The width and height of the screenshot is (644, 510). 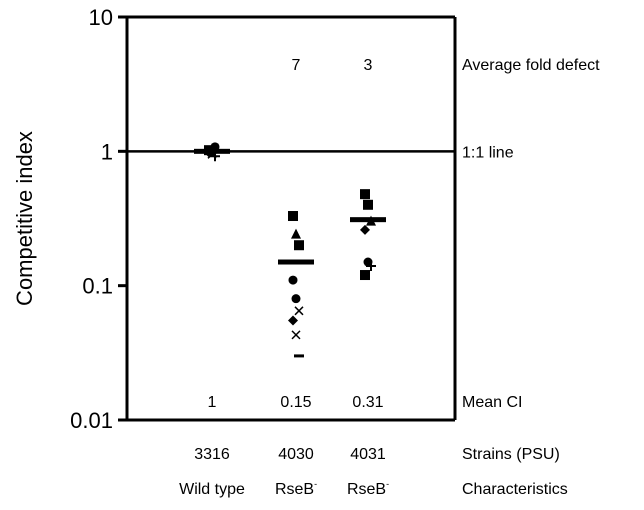 I want to click on characteristic-label: Wild type, so click(x=212, y=489).